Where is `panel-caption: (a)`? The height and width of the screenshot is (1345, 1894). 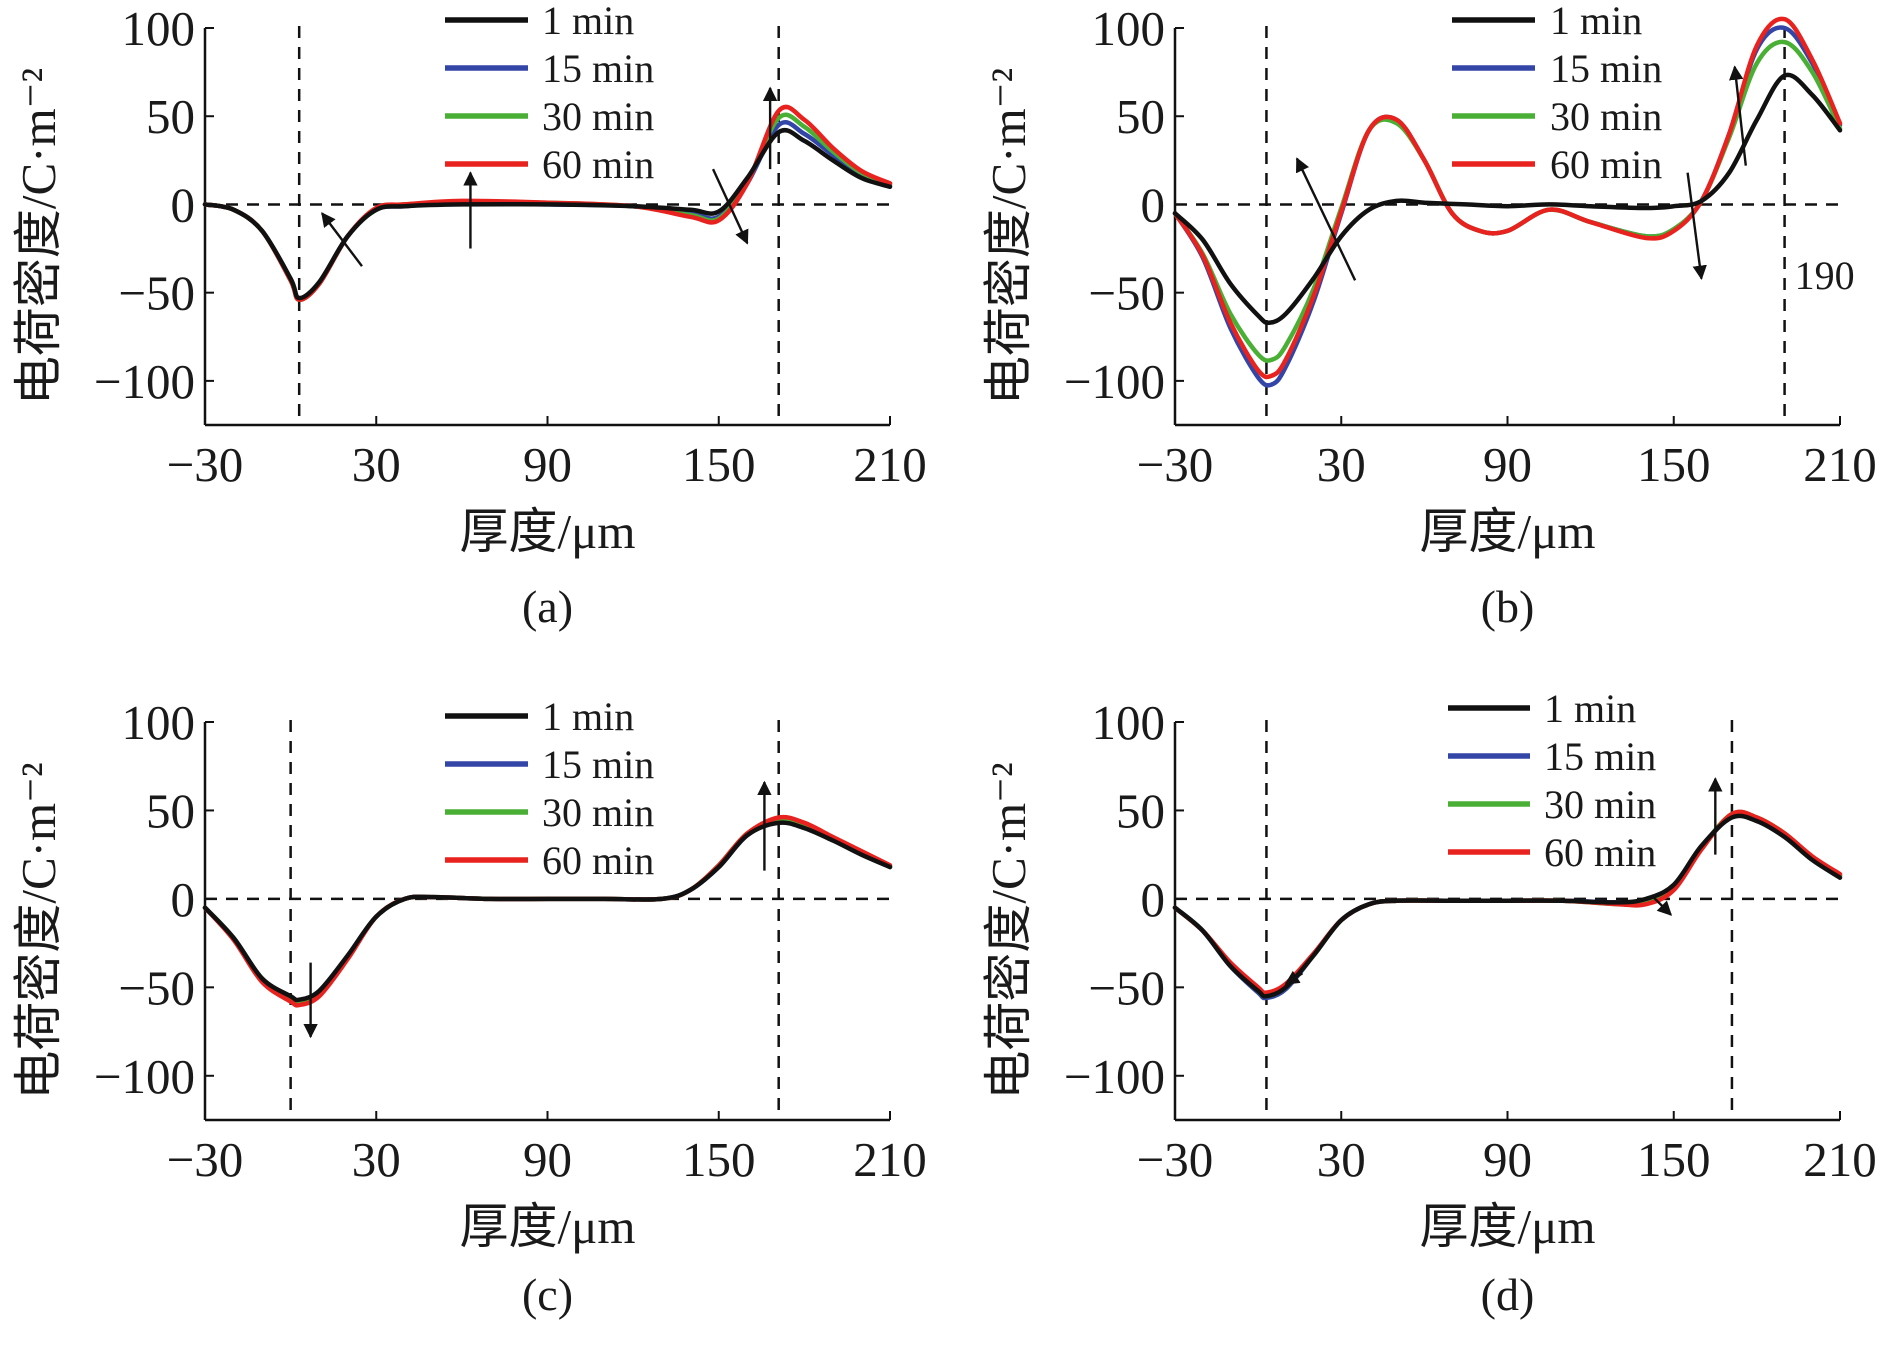 panel-caption: (a) is located at coordinates (547, 606).